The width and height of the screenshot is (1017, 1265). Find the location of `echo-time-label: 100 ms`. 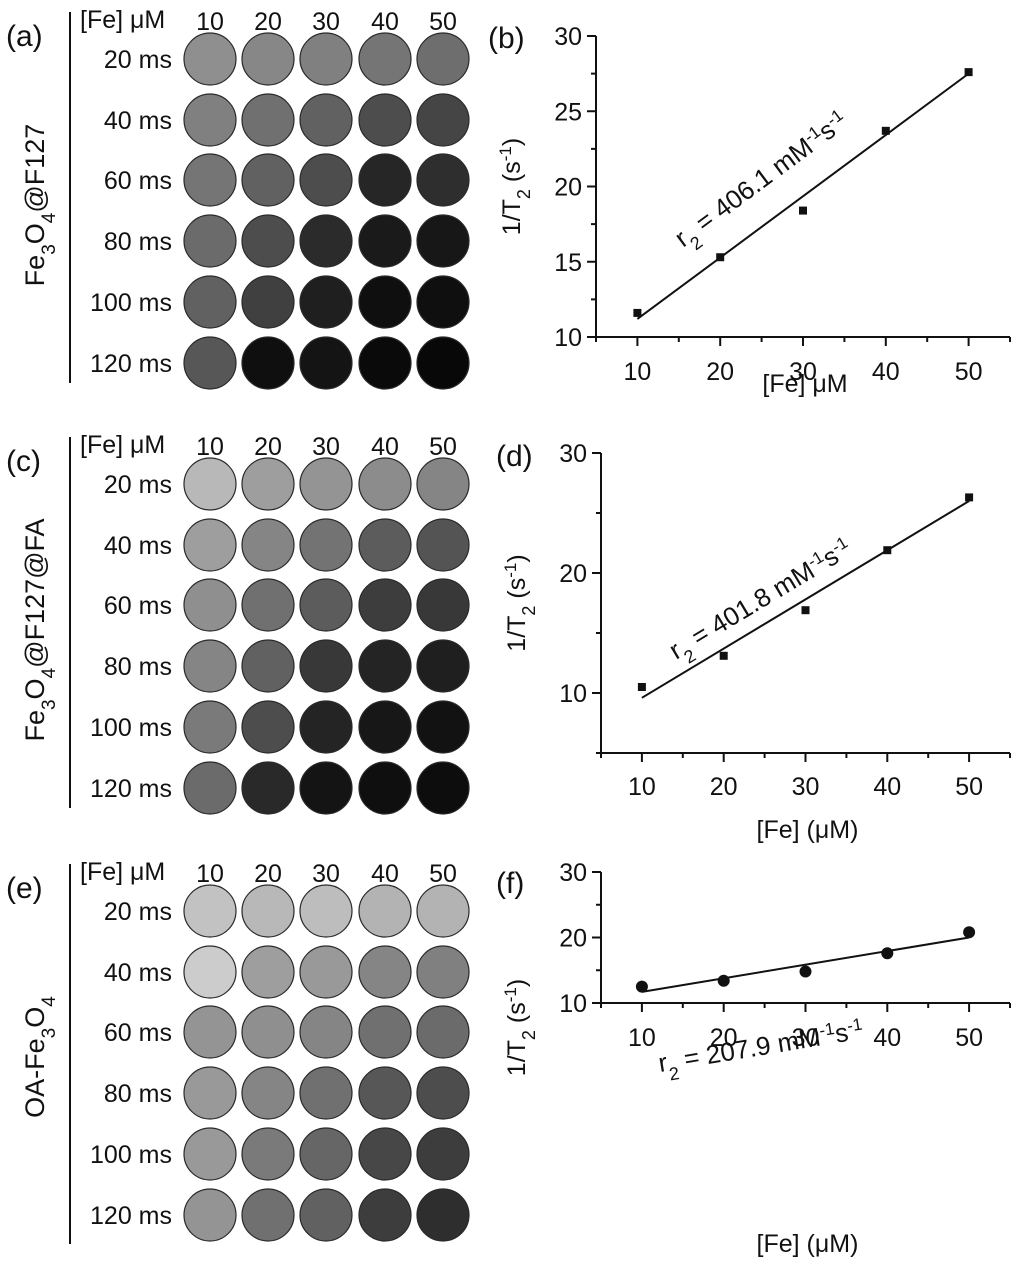

echo-time-label: 100 ms is located at coordinates (131, 1155).